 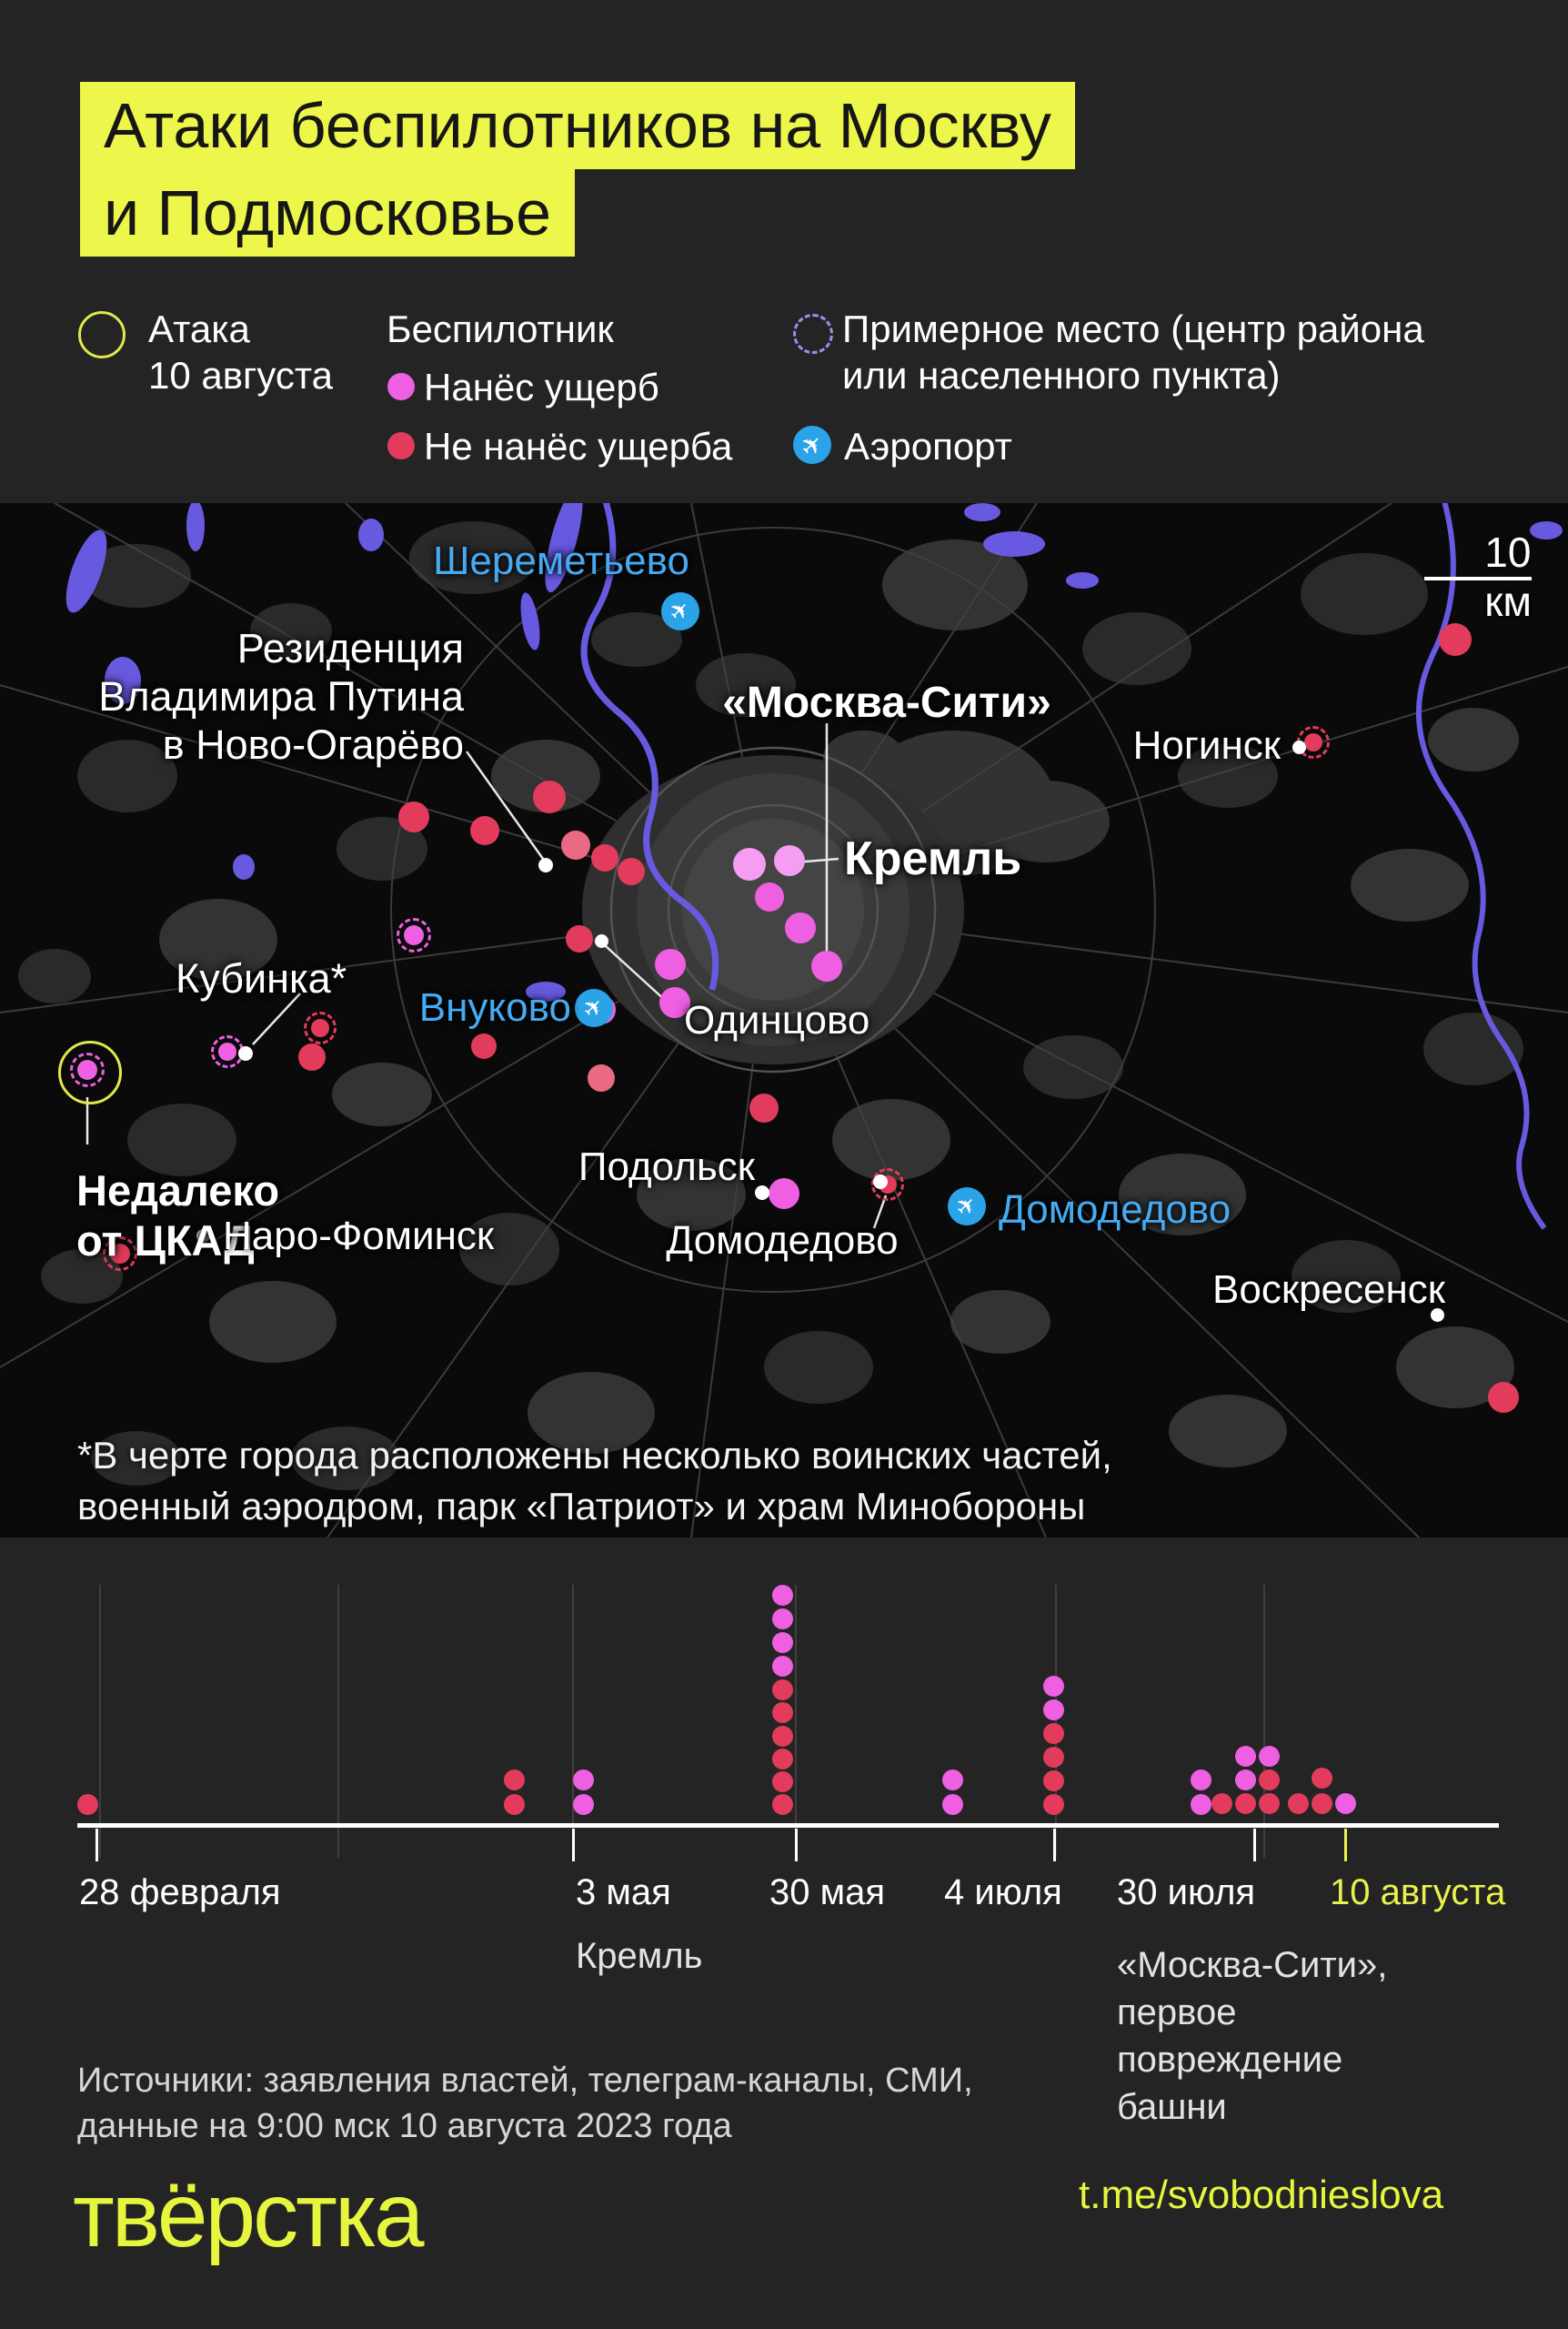 I want to click on airplane-glyph: ✈, so click(x=812, y=445).